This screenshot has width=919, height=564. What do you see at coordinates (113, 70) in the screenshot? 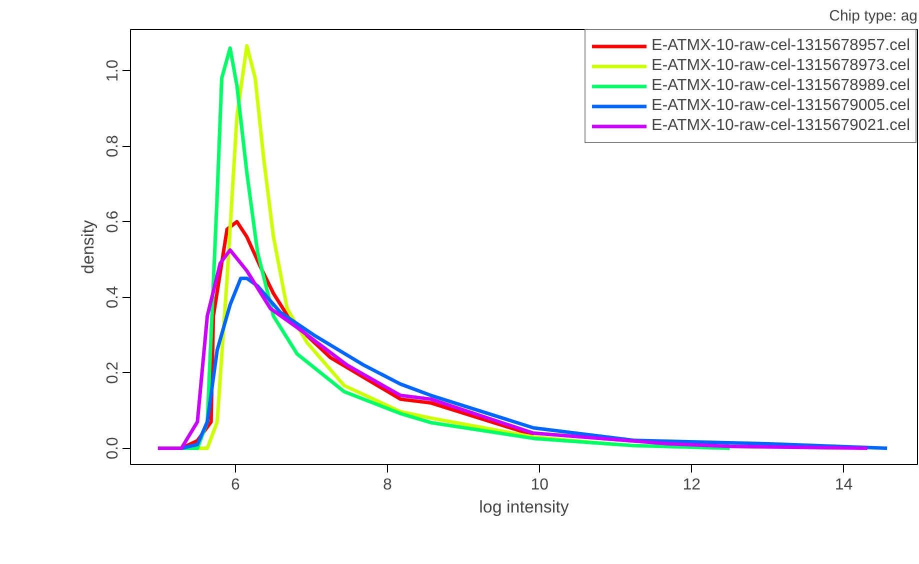
I see `y-tick-label: 1.0` at bounding box center [113, 70].